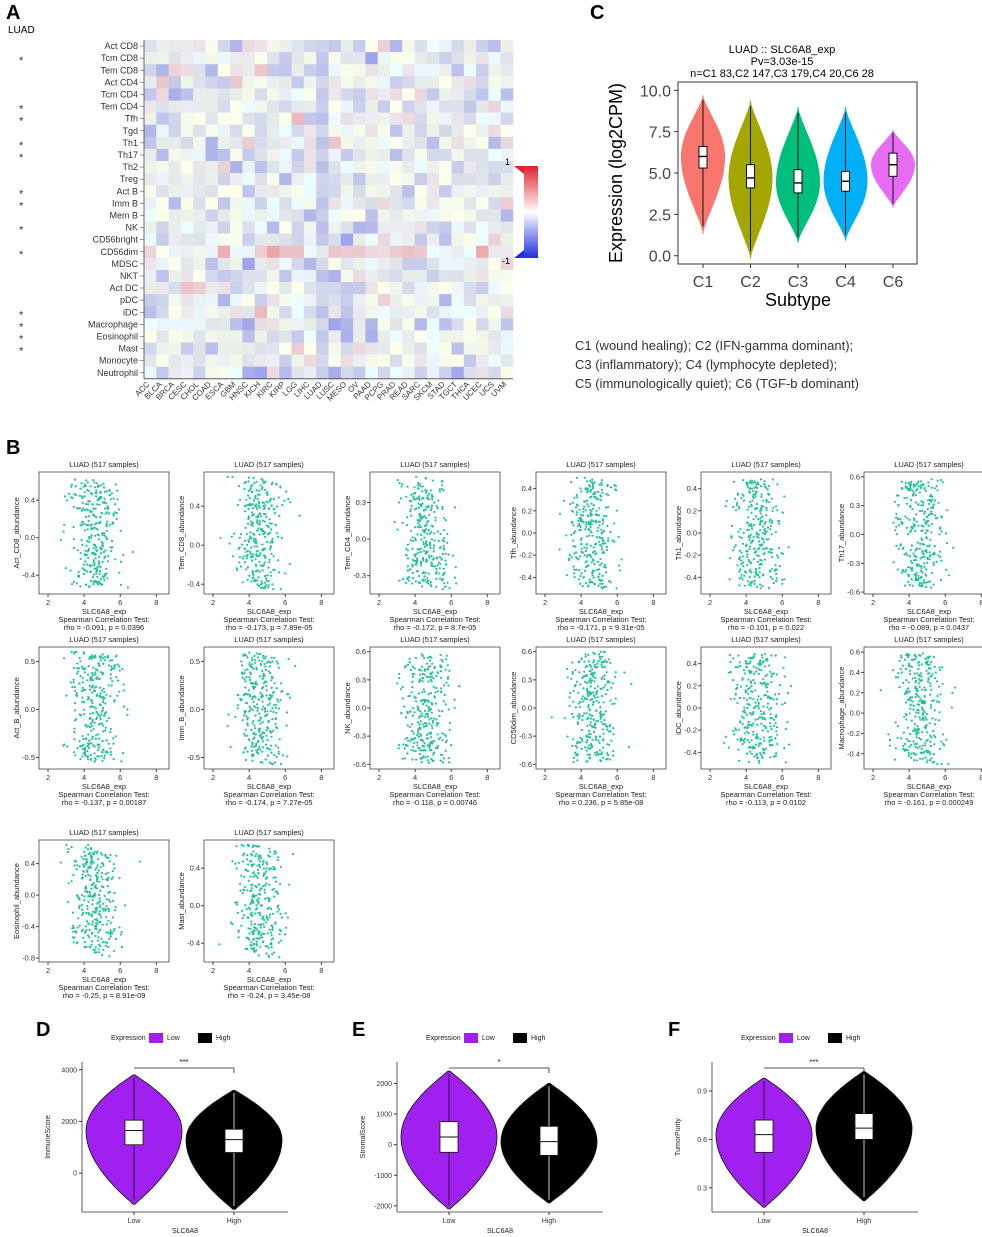  I want to click on scatter-y-tick-label: -0.4, so click(853, 753).